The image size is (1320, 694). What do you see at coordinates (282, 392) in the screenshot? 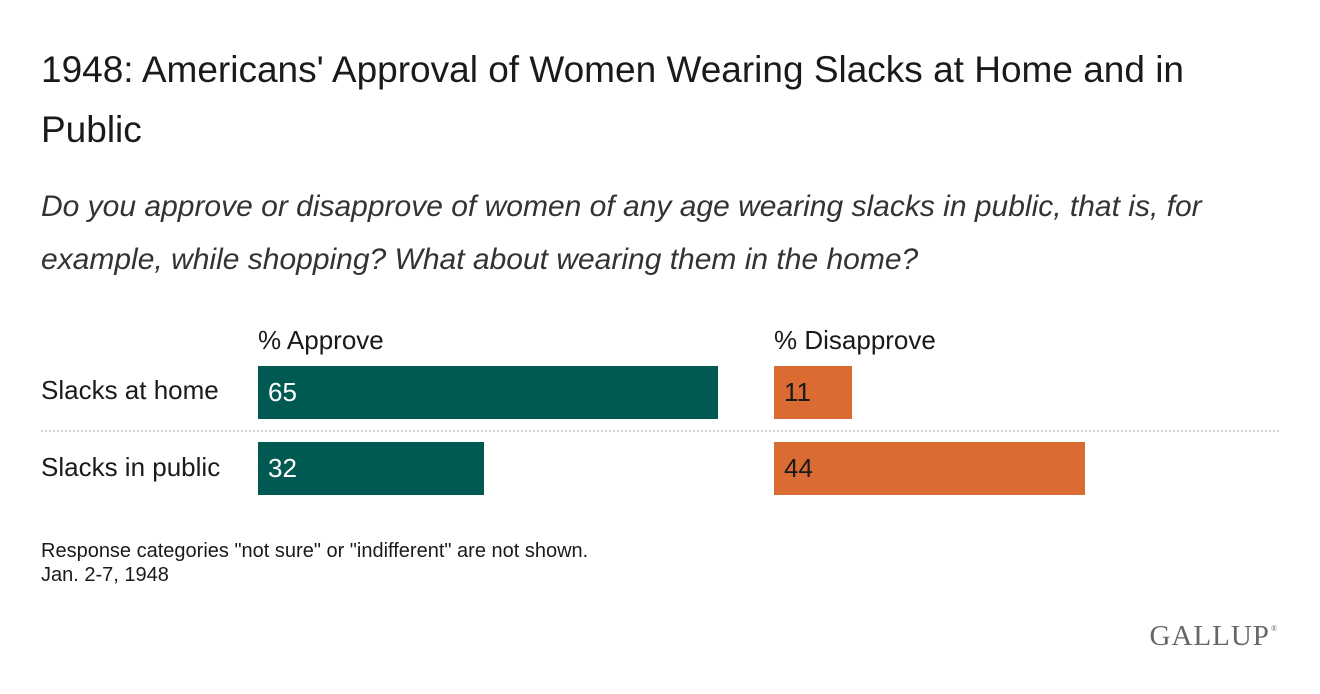
I see `bar-value-approve-home: 65` at bounding box center [282, 392].